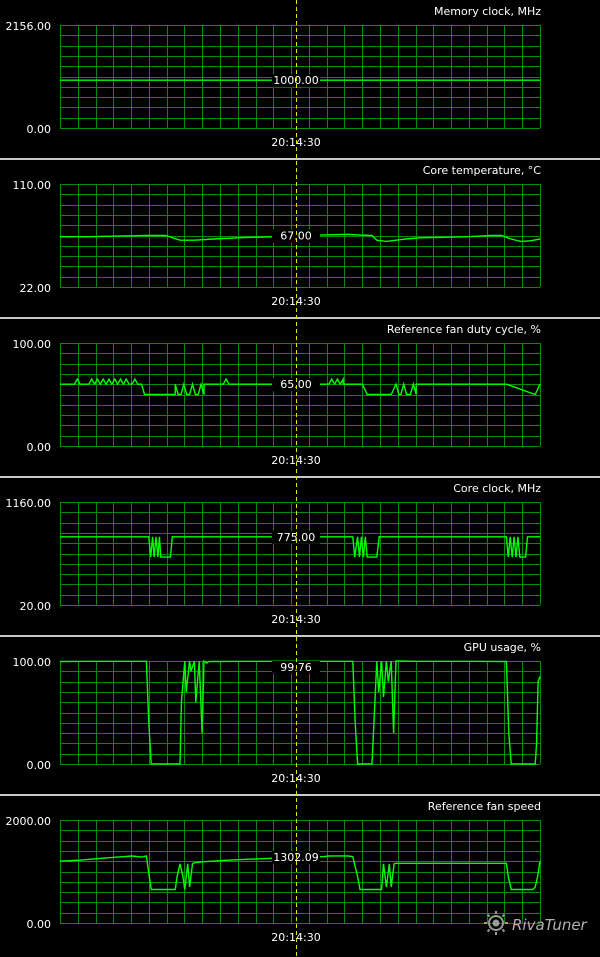 This screenshot has height=957, width=600. What do you see at coordinates (464, 329) in the screenshot?
I see `chart-title: Reference fan duty cycle, %` at bounding box center [464, 329].